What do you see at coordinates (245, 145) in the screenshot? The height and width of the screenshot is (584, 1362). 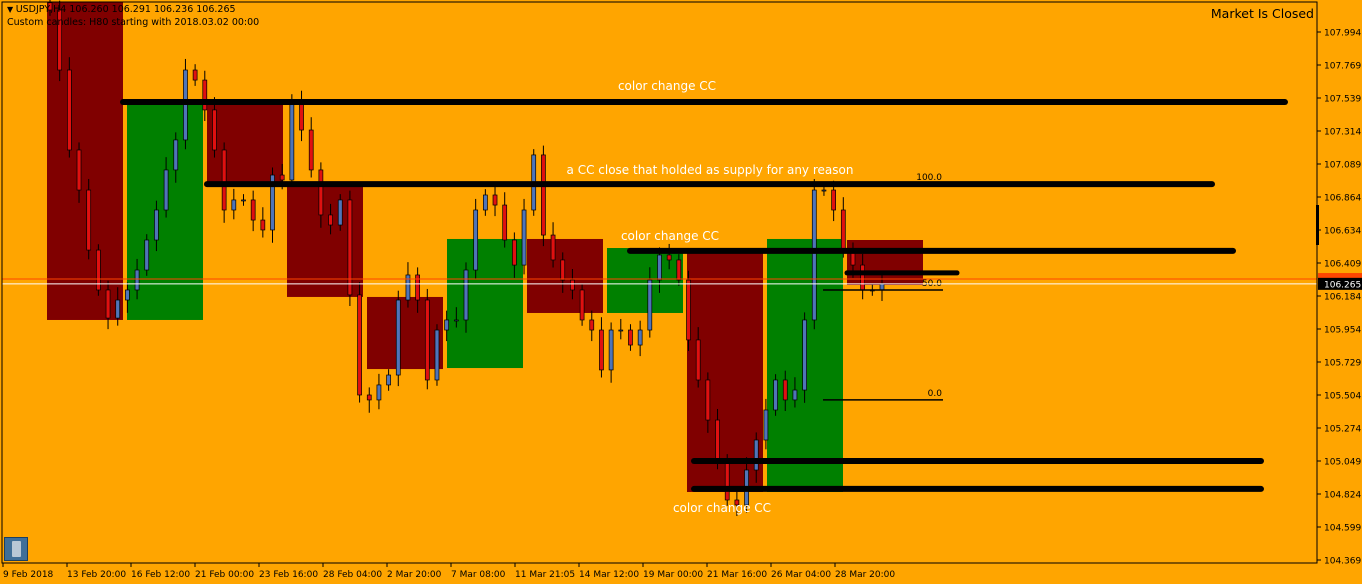 I see `zone-bear` at bounding box center [245, 145].